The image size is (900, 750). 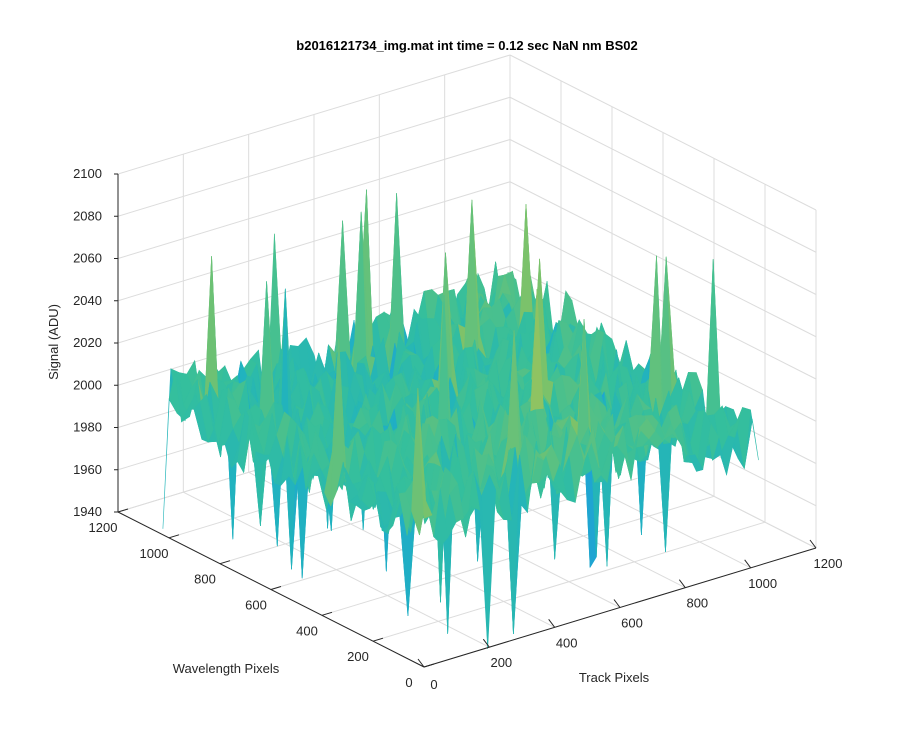 I want to click on y-tick-label: 200, so click(x=358, y=656).